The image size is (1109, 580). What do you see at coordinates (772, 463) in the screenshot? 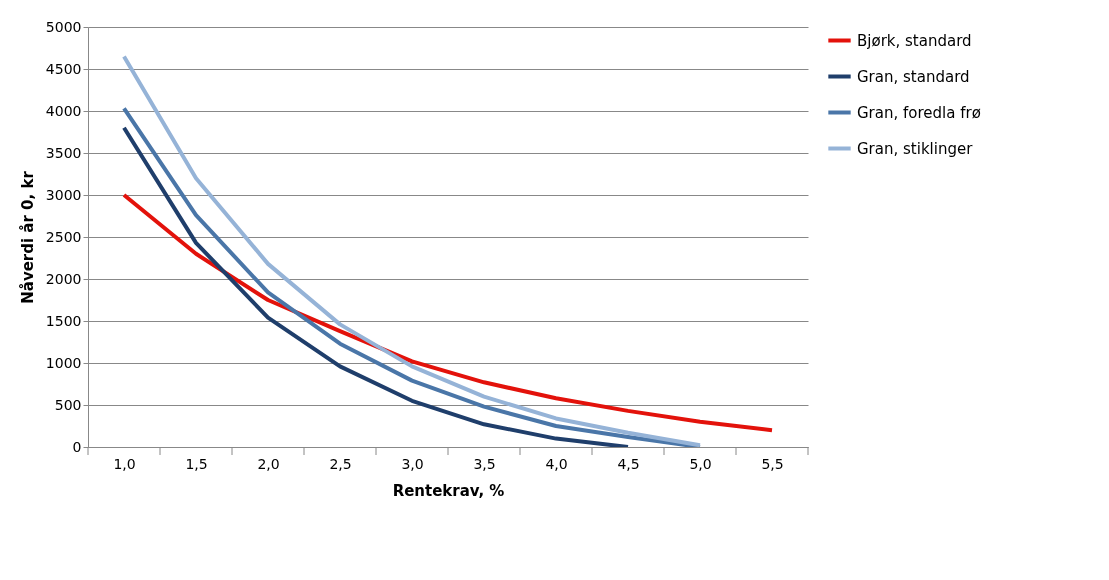
I see `x-tick-label: 5,5` at bounding box center [772, 463].